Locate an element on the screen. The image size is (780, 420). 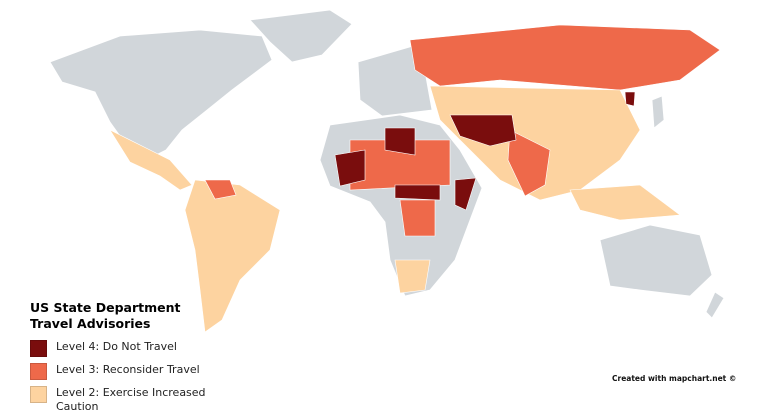
australia is located at coordinates (656, 260).